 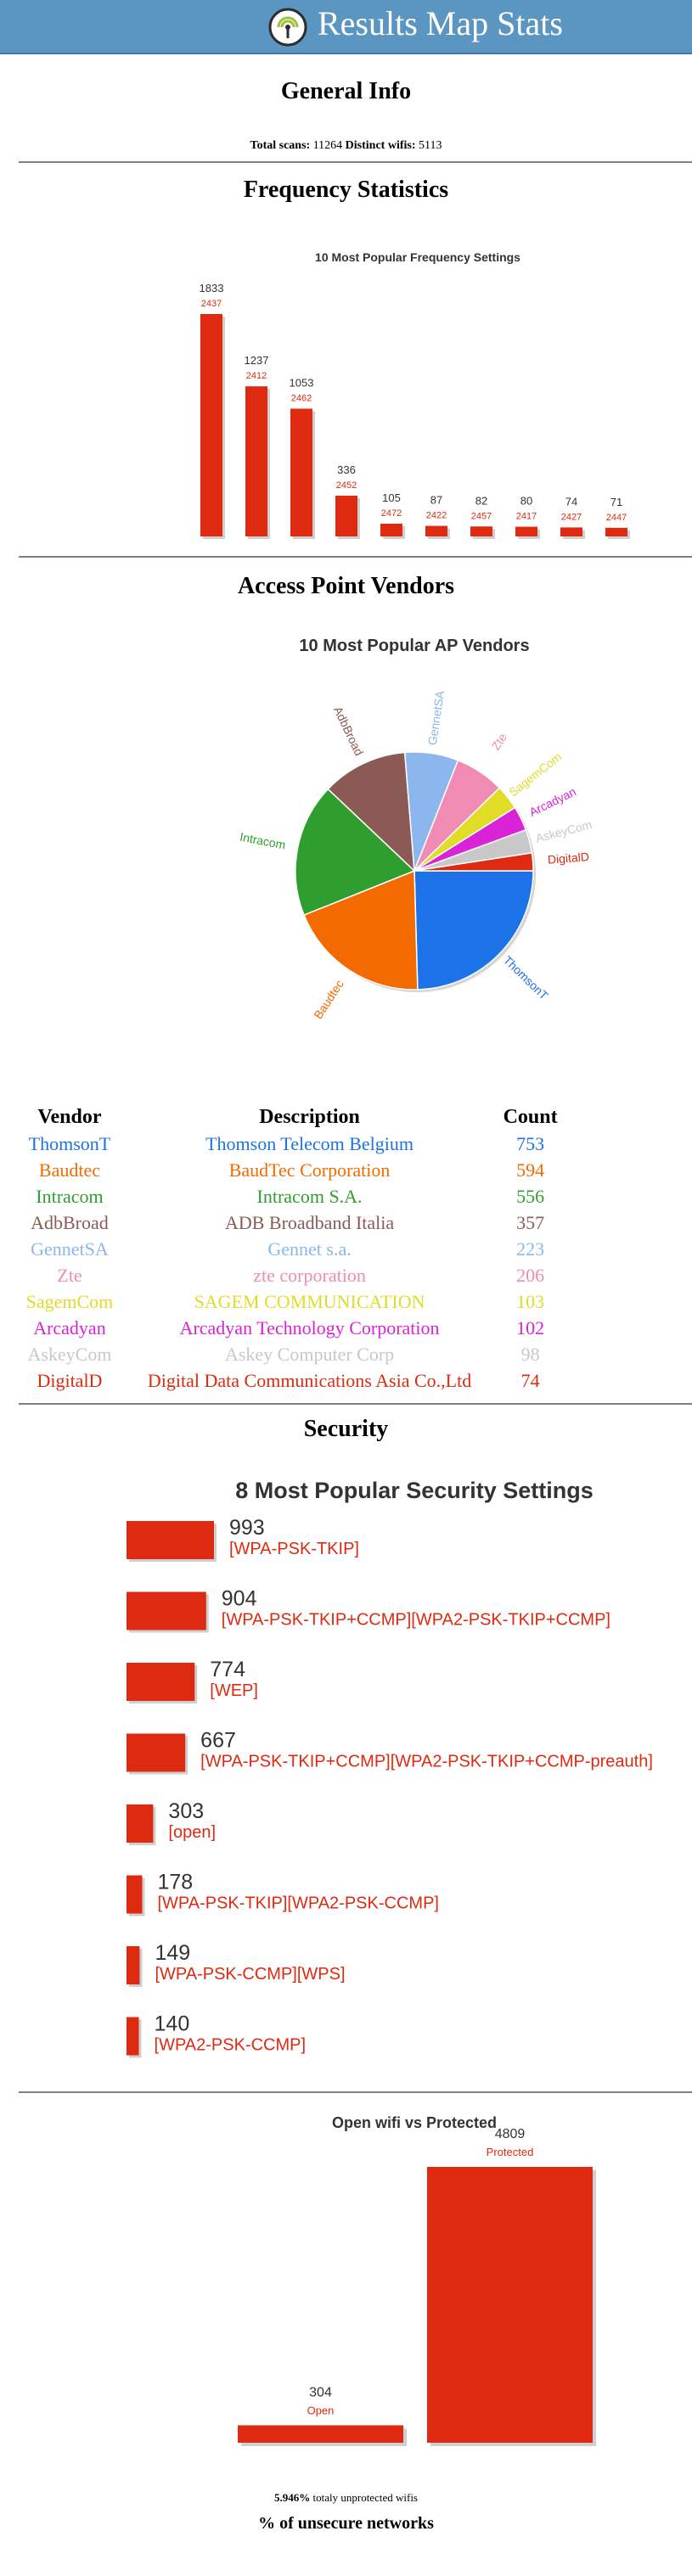 What do you see at coordinates (298, 1904) in the screenshot?
I see `bar-category-label: [WPA-PSK-TKIP][WPA2-PSK-CCMP]` at bounding box center [298, 1904].